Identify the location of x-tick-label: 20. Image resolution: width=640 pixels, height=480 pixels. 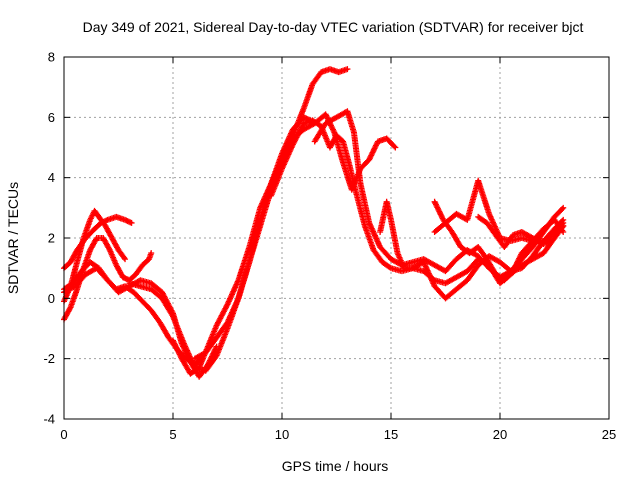
(500, 434).